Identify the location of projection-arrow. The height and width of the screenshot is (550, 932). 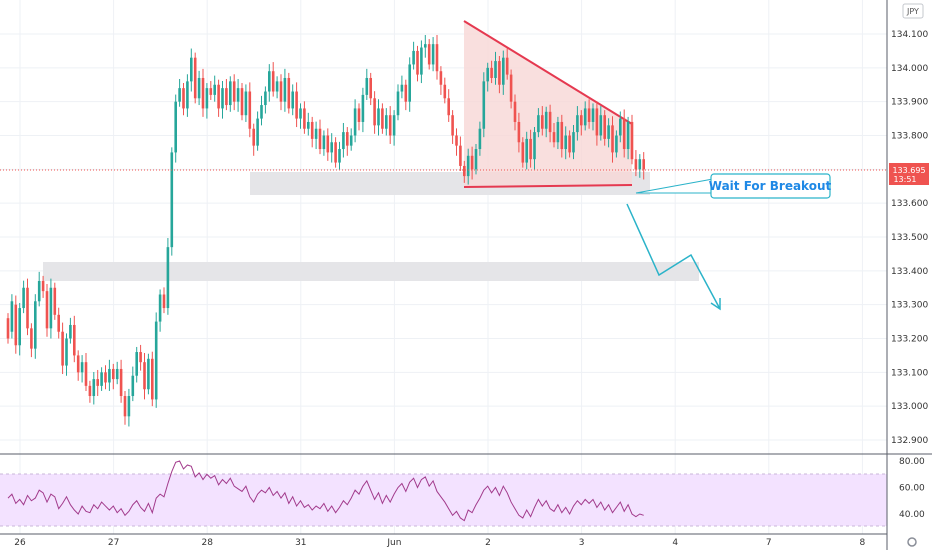
(673, 257).